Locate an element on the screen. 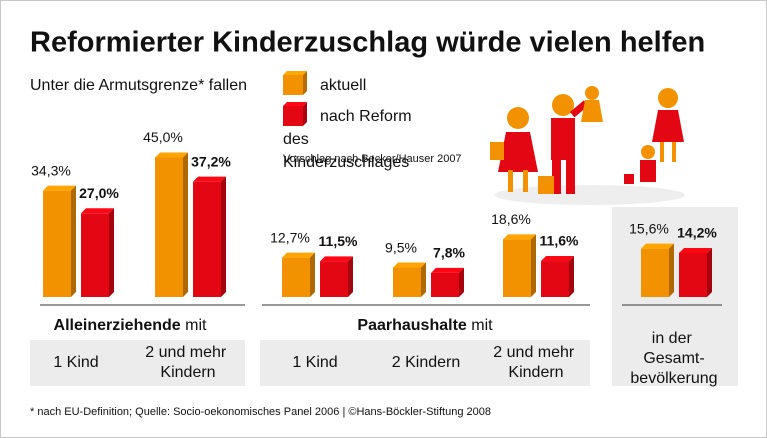  value-label: 34,3% is located at coordinates (51, 170).